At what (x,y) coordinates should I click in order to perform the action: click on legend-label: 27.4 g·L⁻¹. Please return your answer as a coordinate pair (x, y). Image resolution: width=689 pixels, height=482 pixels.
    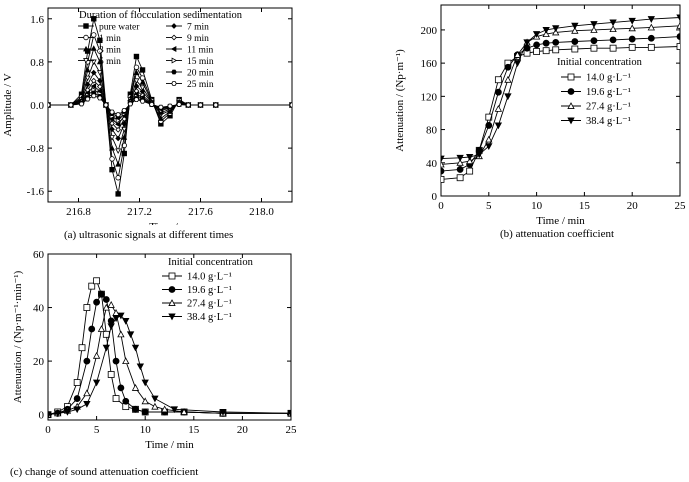
    Looking at the image, I should click on (608, 107).